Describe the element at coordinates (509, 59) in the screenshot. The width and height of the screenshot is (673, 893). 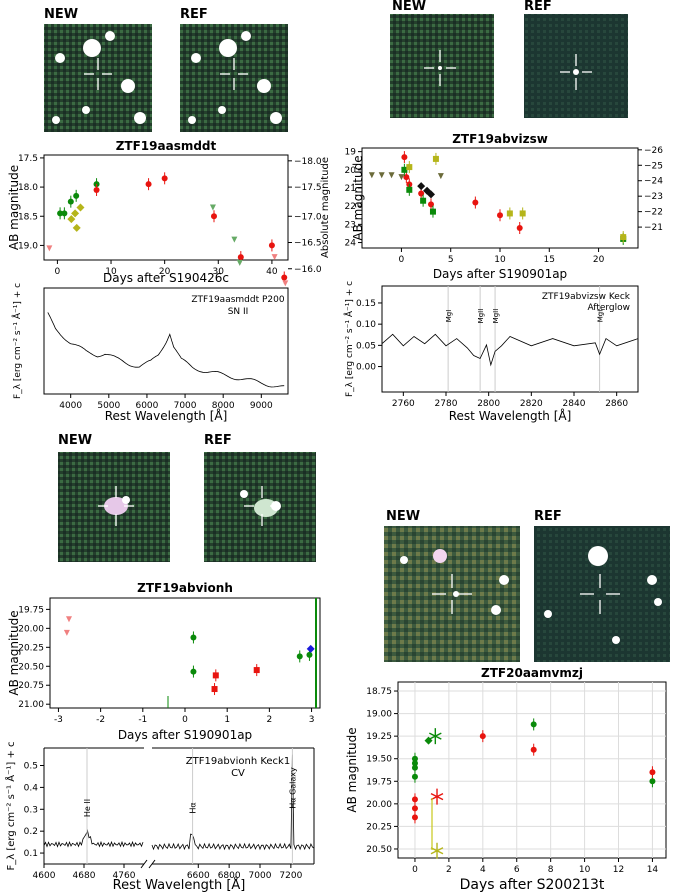
I see `p2-stamps: NEW REF` at that location.